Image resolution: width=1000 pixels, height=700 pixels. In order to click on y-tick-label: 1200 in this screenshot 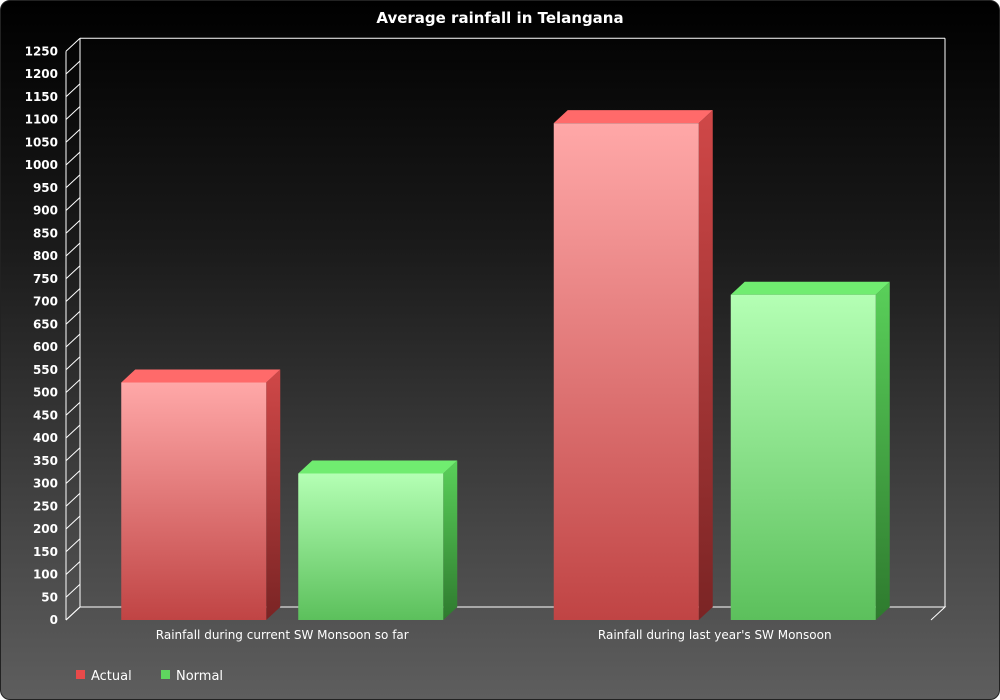, I will do `click(41, 74)`.